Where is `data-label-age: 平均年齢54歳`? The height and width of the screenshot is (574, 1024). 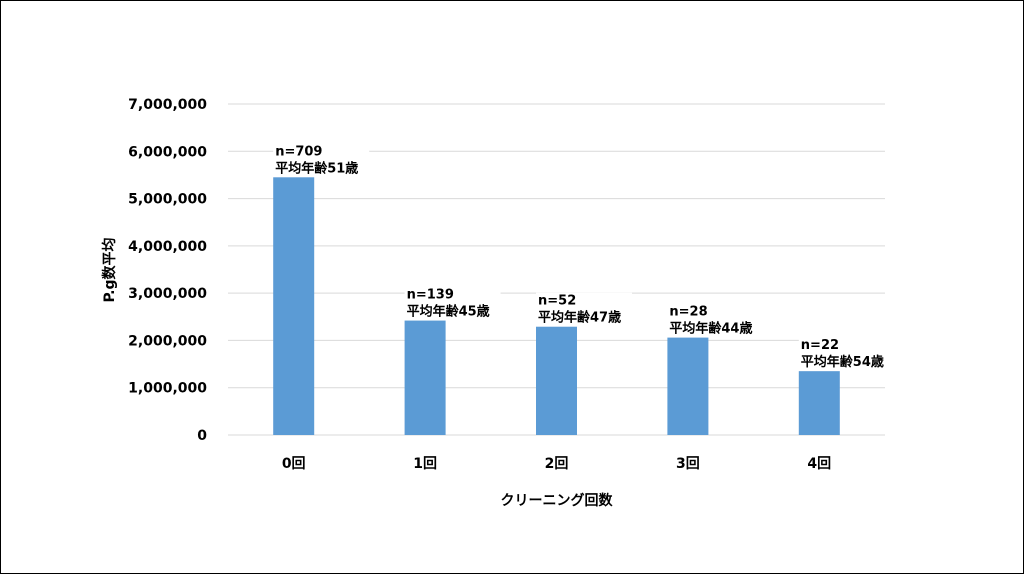
data-label-age: 平均年齢54歳 is located at coordinates (842, 362).